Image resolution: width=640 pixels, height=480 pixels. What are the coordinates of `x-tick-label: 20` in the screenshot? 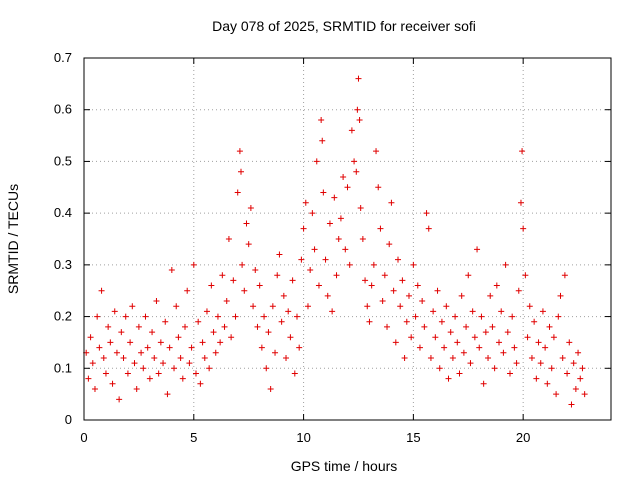 It's located at (523, 437).